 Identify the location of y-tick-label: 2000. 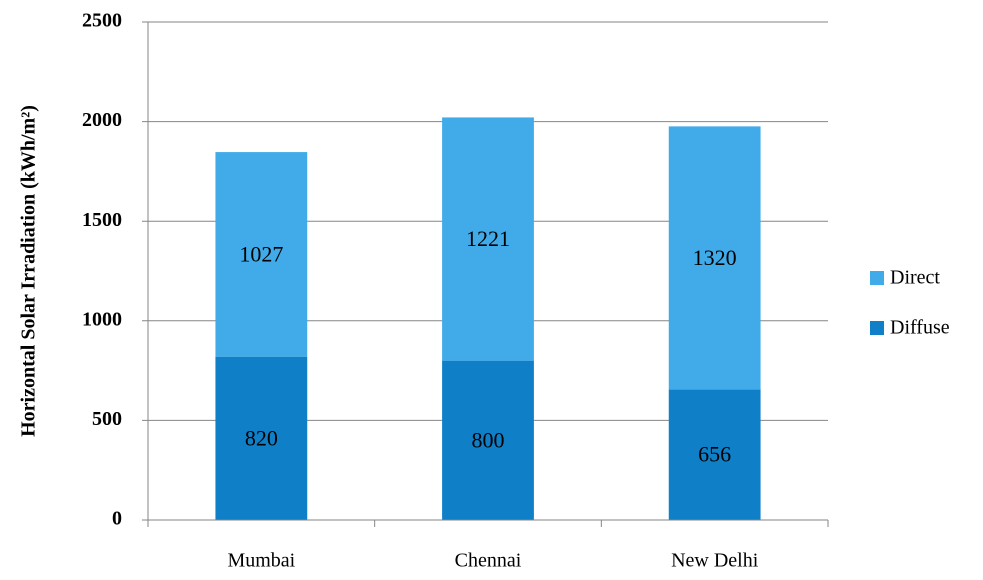
(102, 120).